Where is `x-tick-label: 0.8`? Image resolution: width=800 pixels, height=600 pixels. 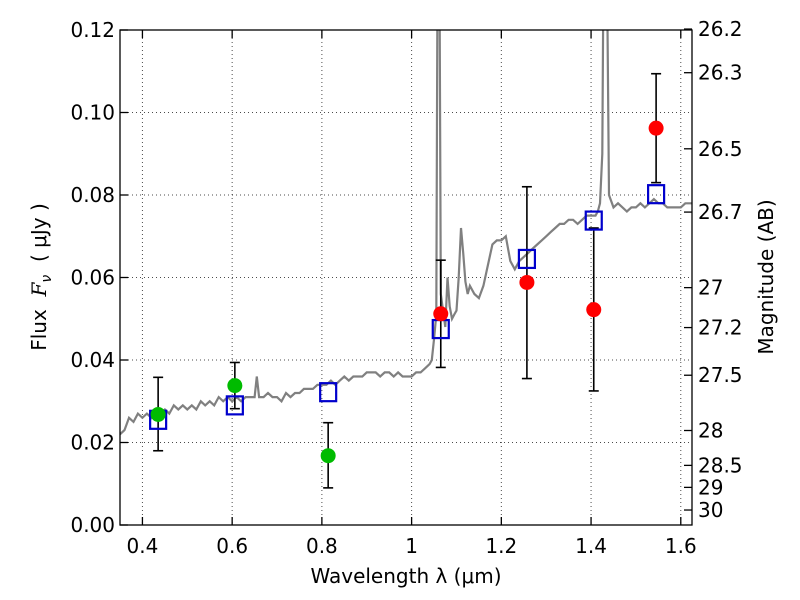
x-tick-label: 0.8 is located at coordinates (322, 546).